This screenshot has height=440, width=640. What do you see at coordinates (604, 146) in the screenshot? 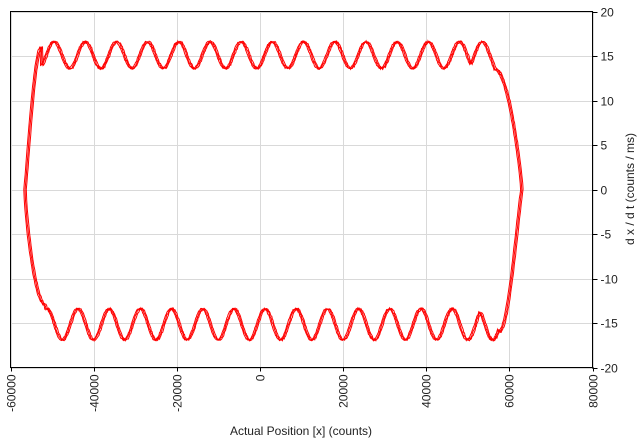
I see `y-tick-label: 5` at bounding box center [604, 146].